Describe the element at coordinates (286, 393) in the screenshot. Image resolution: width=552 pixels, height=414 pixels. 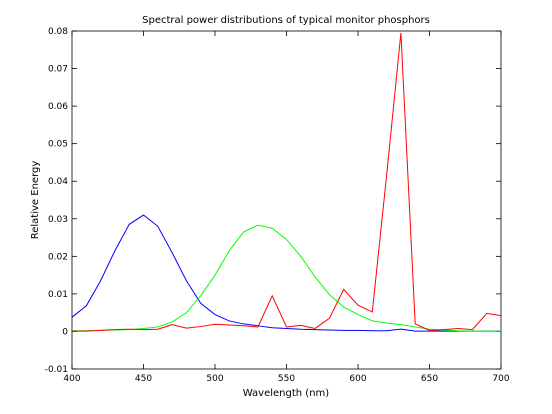
I see `x-axis-label: Wavelength (nm)` at that location.